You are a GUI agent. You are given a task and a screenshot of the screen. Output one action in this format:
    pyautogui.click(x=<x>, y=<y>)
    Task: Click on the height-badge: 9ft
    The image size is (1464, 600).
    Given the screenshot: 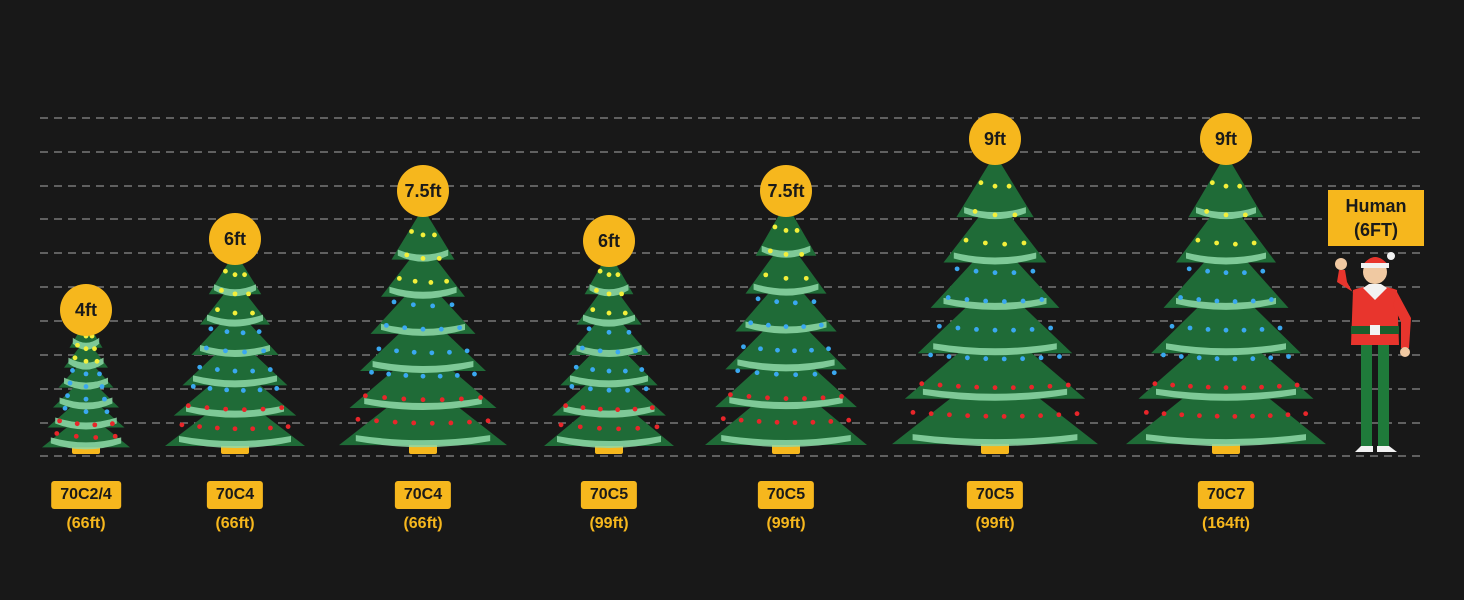 What is the action you would take?
    pyautogui.click(x=1226, y=139)
    